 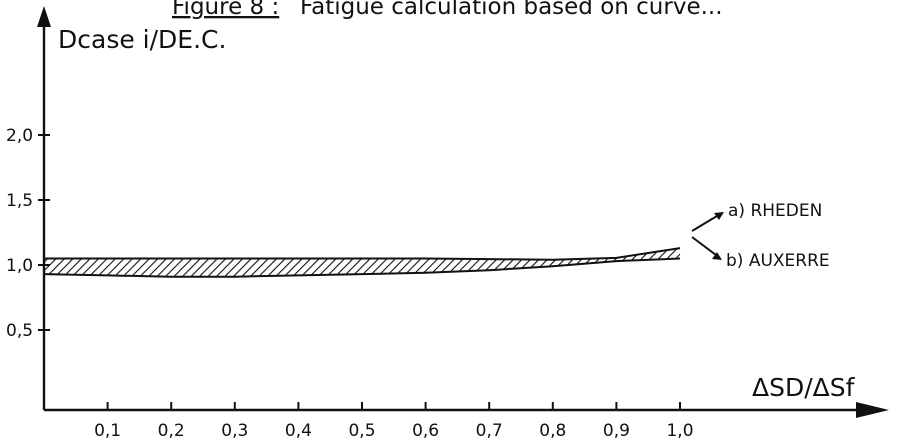 What do you see at coordinates (361, 431) in the screenshot?
I see `x-tick-label: 0,5` at bounding box center [361, 431].